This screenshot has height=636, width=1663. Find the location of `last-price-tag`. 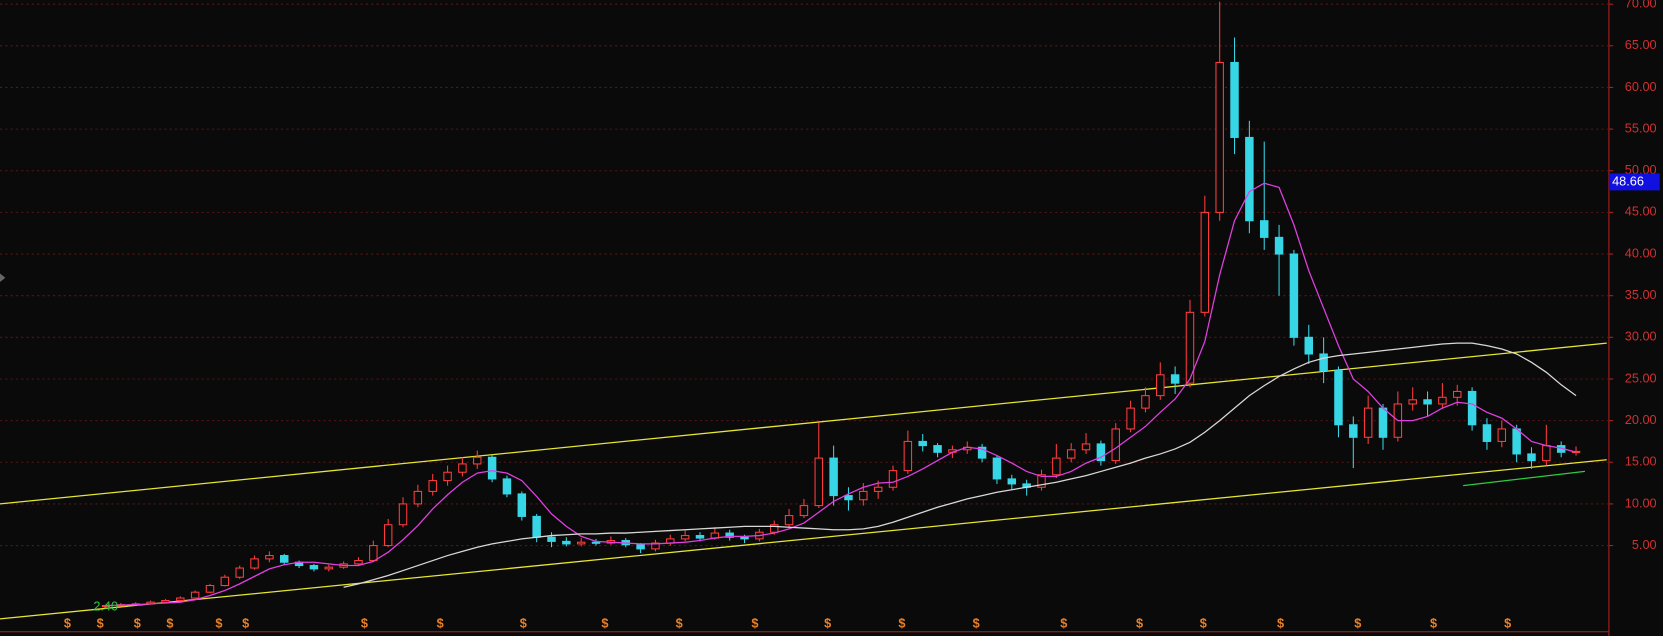

last-price-tag is located at coordinates (1634, 182).